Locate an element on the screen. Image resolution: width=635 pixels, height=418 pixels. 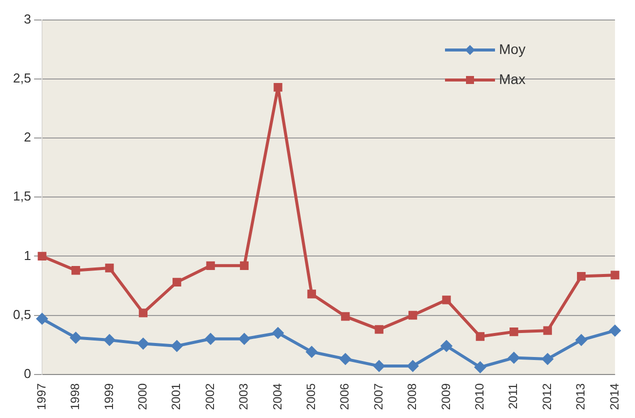
x-tick-label: 2003 is located at coordinates (243, 396).